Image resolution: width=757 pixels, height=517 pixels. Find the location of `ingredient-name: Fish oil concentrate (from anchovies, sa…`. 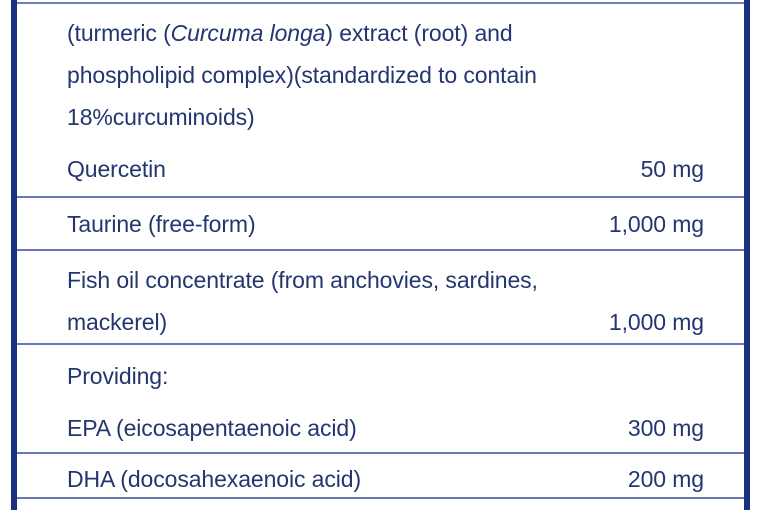

ingredient-name: Fish oil concentrate (from anchovies, sa… is located at coordinates (302, 280).